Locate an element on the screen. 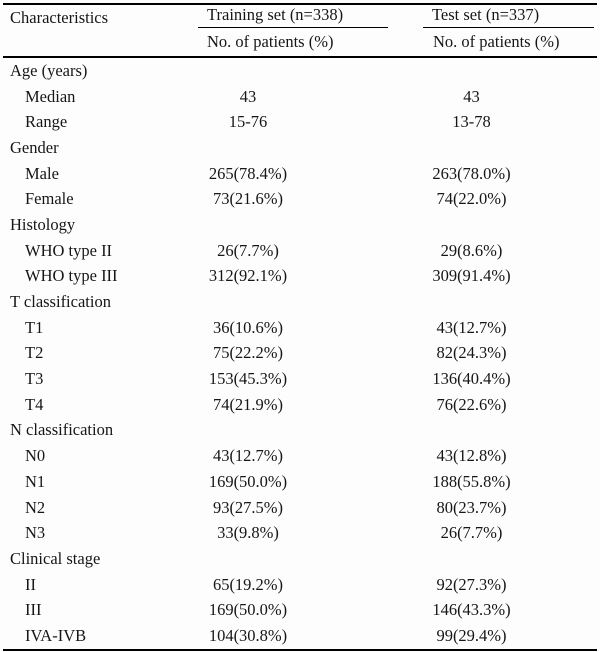 Image resolution: width=600 pixels, height=652 pixels. training-value: 36(10.6%) is located at coordinates (248, 327).